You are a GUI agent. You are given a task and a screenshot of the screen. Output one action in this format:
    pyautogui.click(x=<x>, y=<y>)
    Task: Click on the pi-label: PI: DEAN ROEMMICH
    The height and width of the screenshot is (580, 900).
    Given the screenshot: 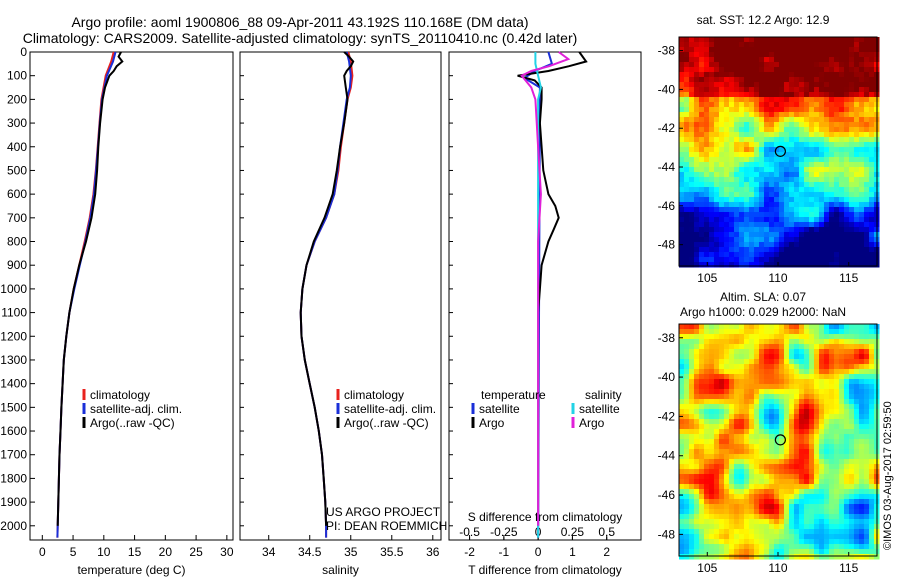 What is the action you would take?
    pyautogui.click(x=386, y=526)
    